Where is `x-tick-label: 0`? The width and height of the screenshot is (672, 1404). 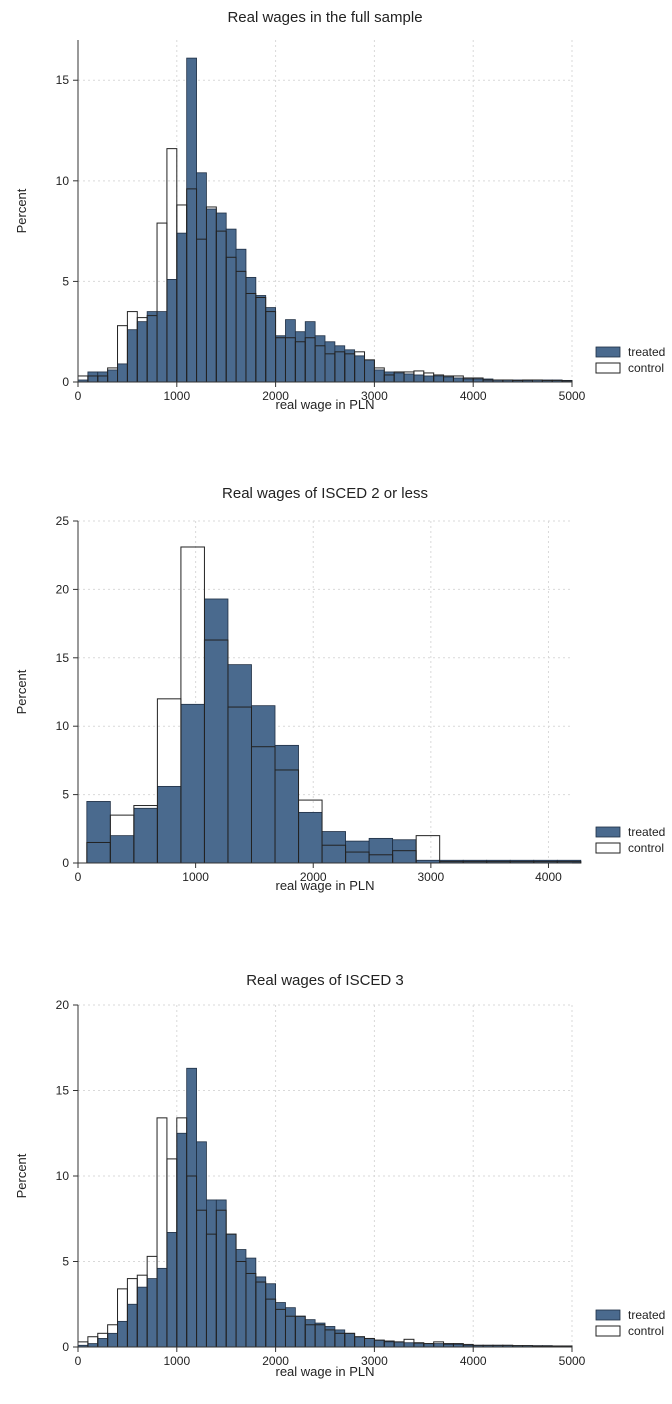
x-tick-label: 0 is located at coordinates (78, 1361).